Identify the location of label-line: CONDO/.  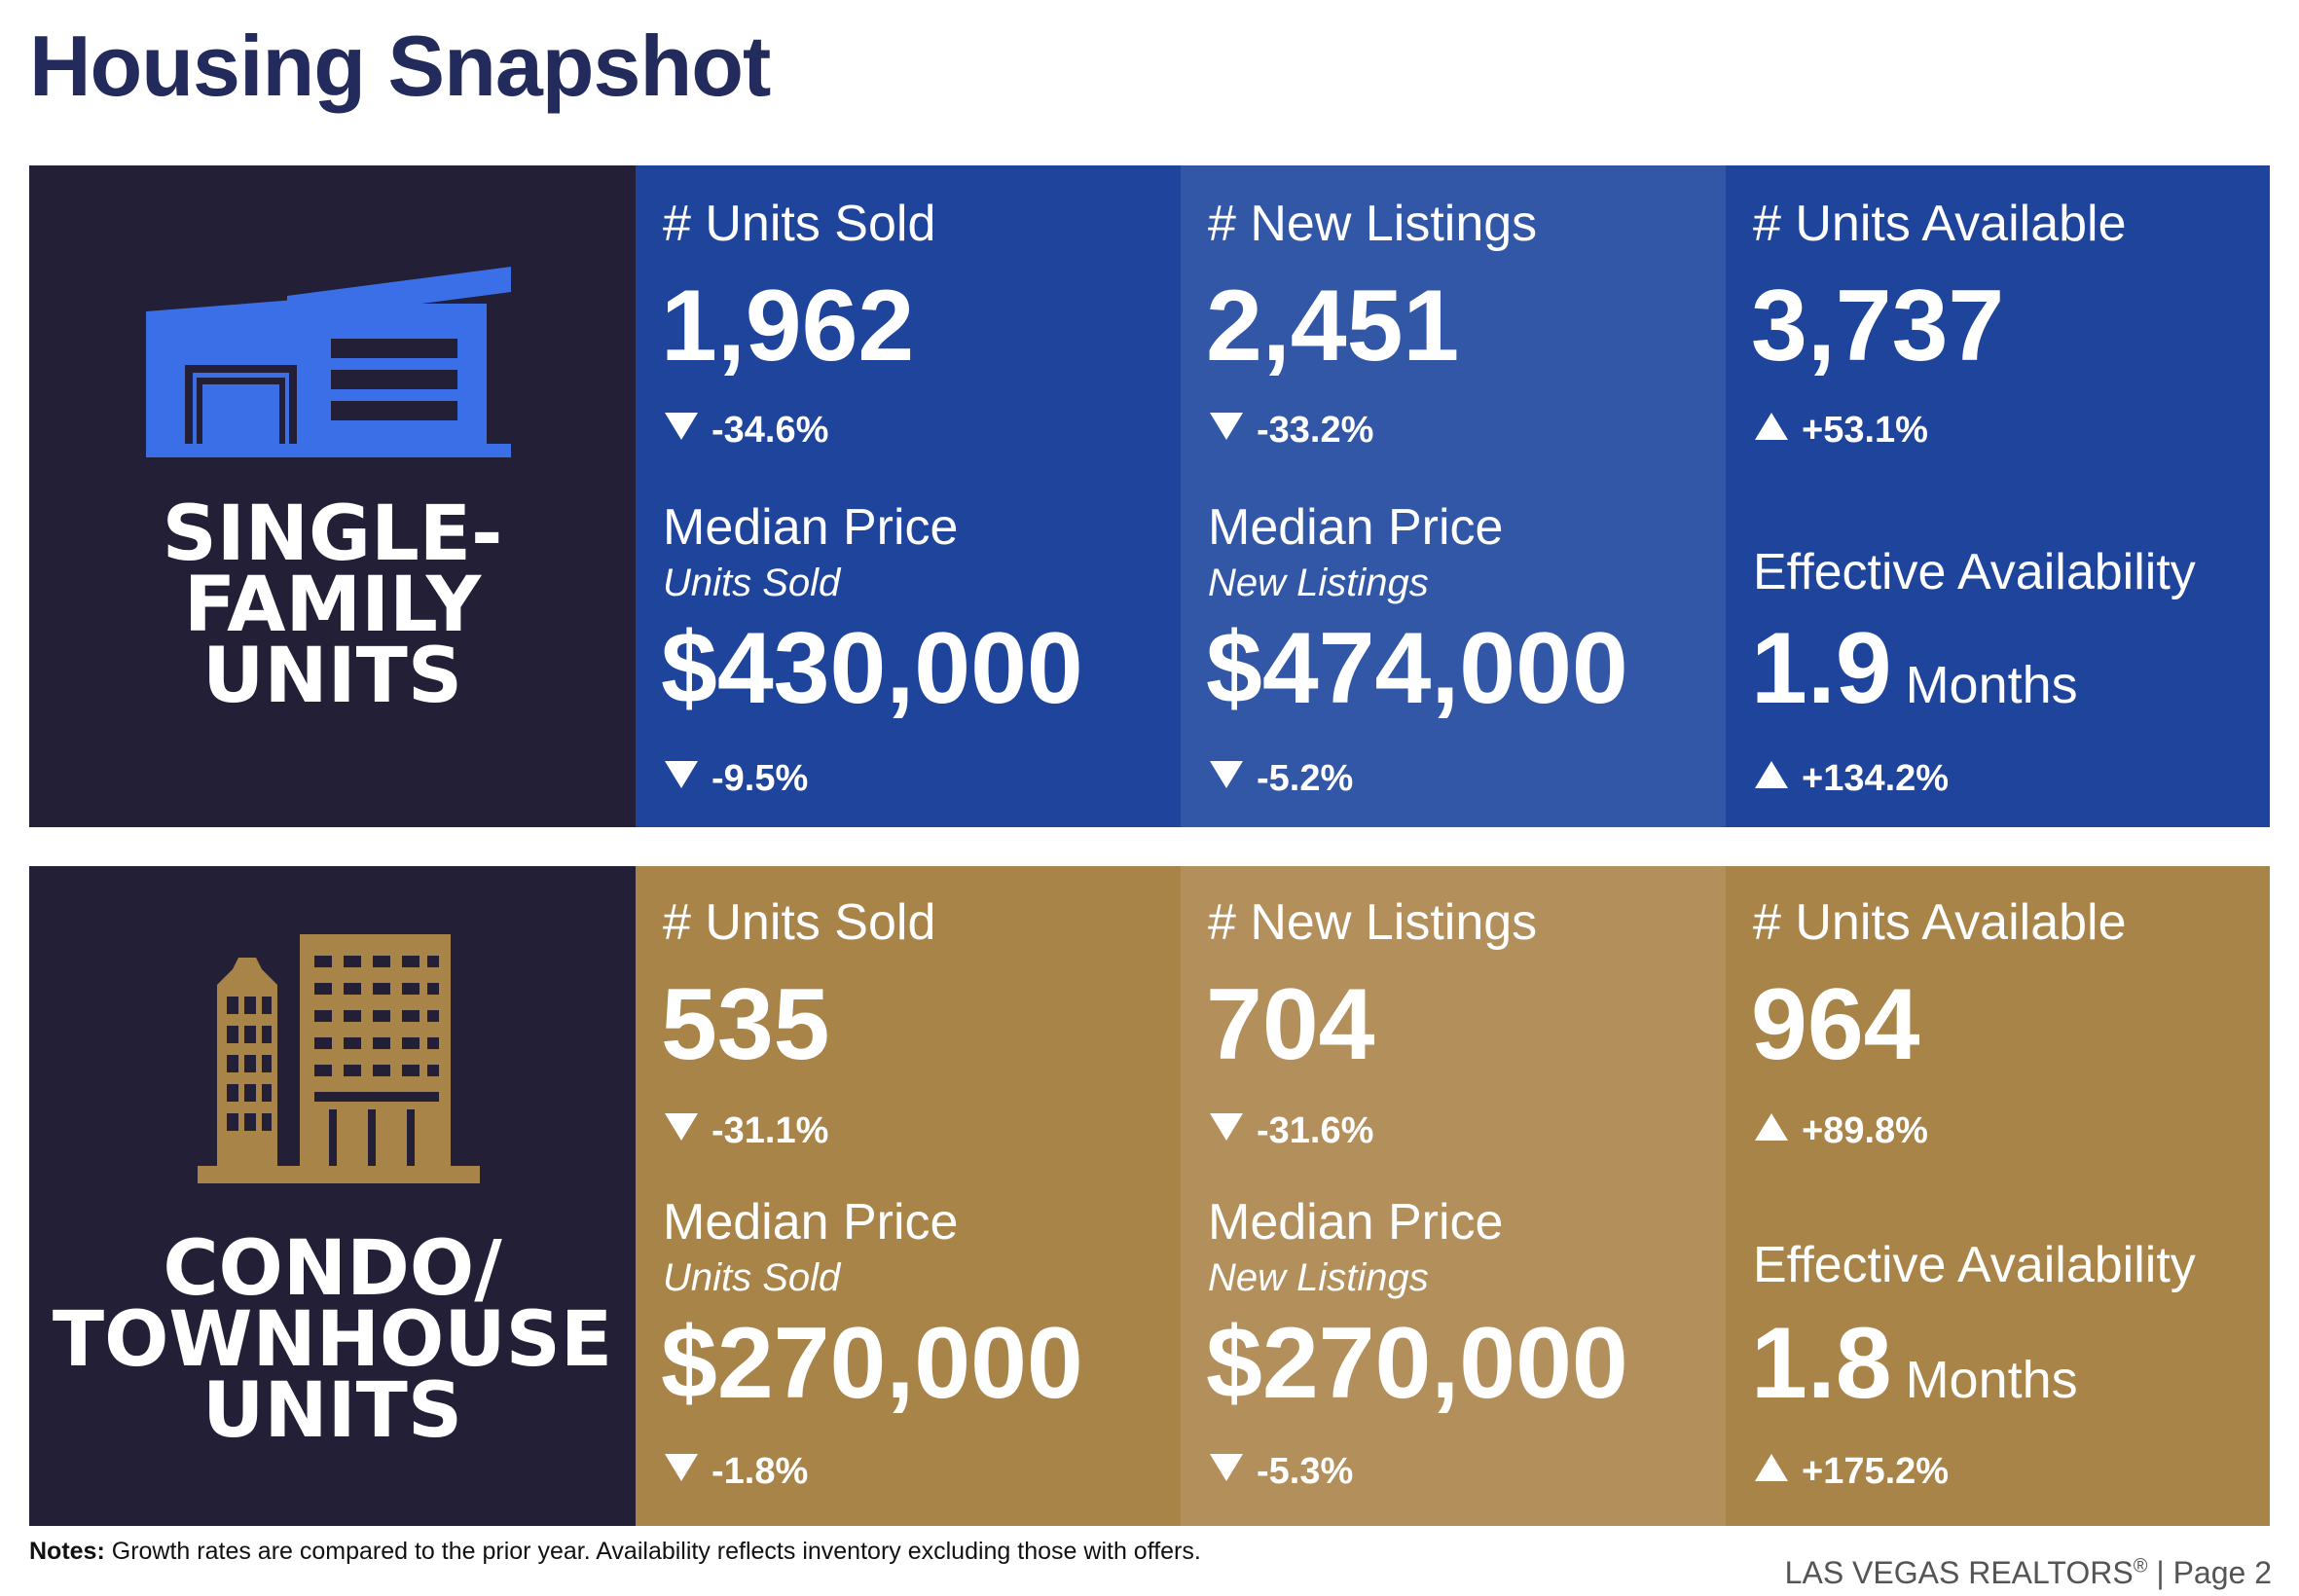
(333, 1269).